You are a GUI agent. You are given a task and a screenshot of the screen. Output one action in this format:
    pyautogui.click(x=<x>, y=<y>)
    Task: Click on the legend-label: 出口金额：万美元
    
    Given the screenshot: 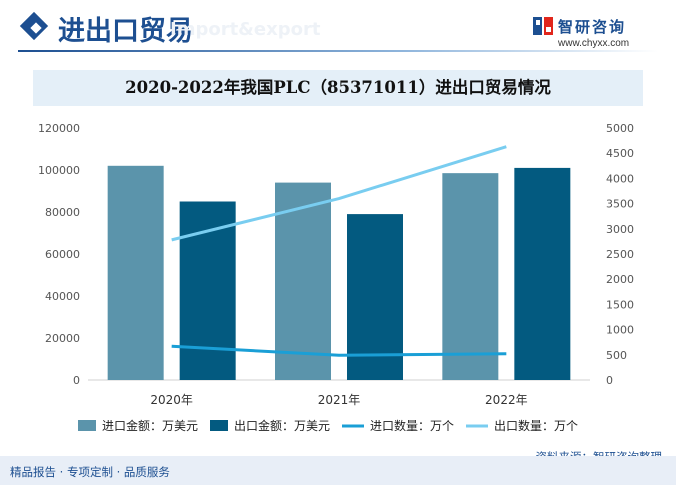 What is the action you would take?
    pyautogui.click(x=282, y=425)
    